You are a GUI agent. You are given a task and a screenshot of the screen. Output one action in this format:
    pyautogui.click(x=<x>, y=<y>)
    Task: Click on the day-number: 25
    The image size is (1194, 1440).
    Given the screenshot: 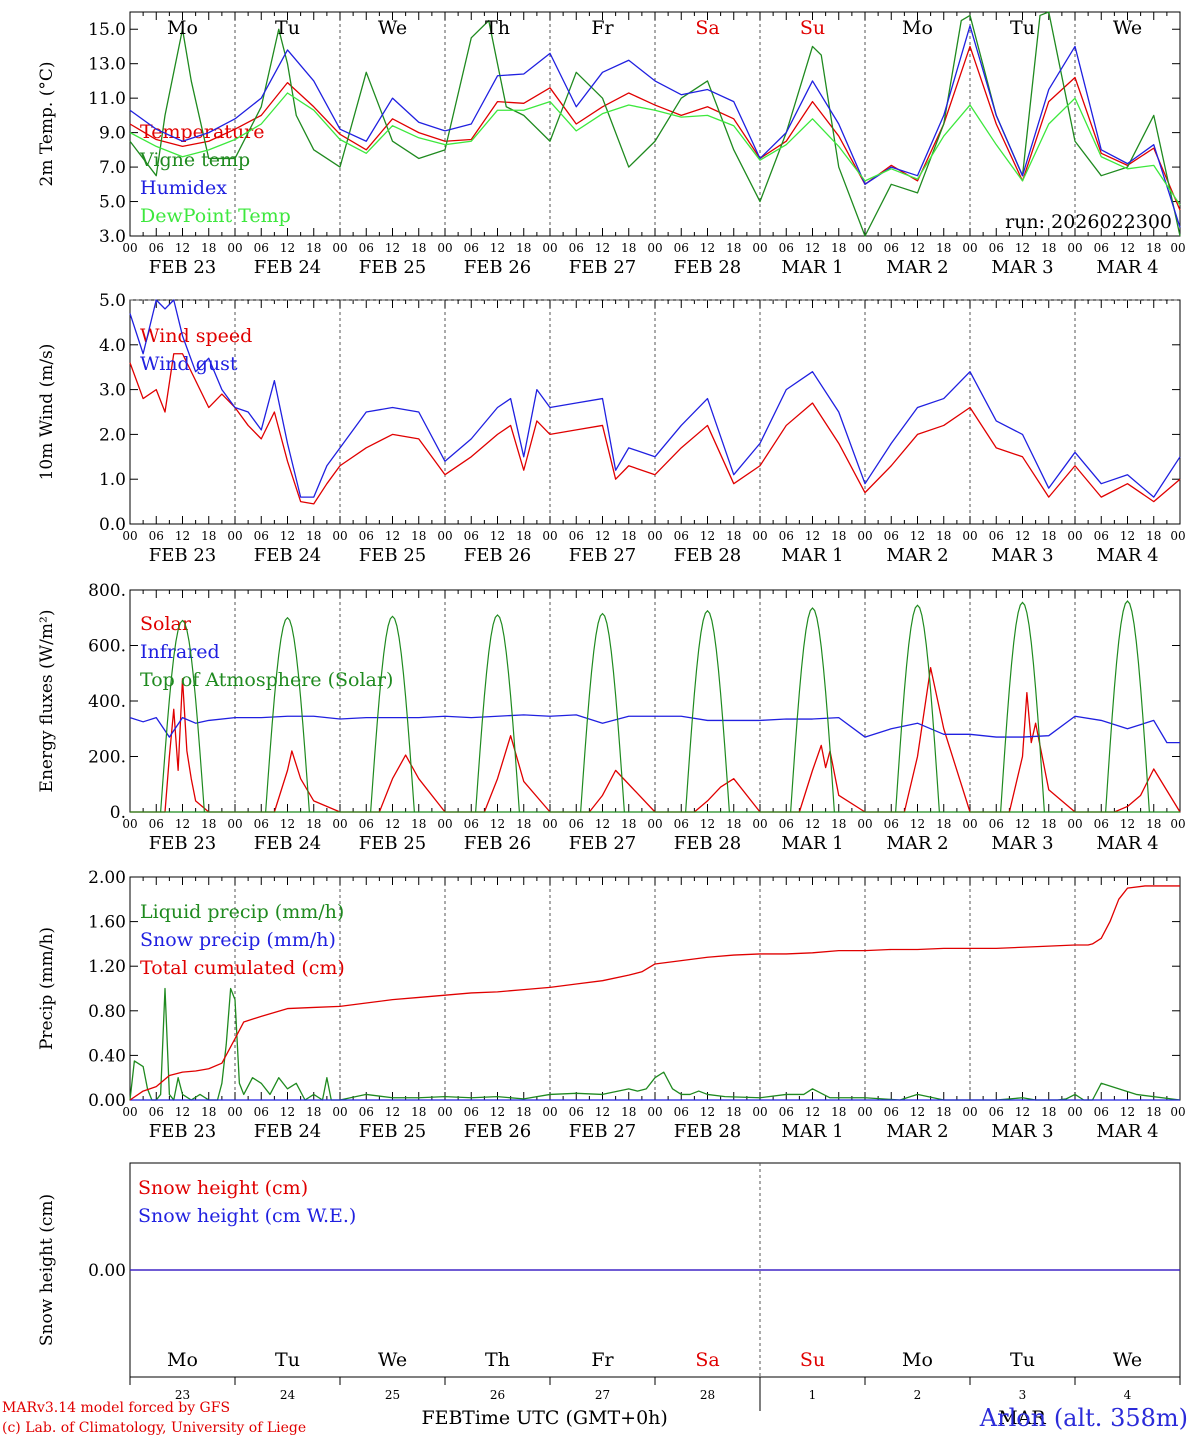 What is the action you would take?
    pyautogui.click(x=392, y=1395)
    